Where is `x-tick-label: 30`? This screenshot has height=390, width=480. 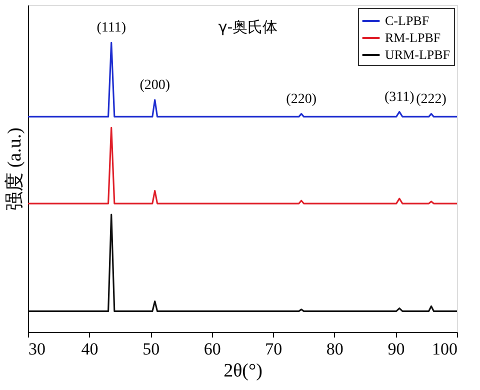
x-tick-label: 30 is located at coordinates (37, 349).